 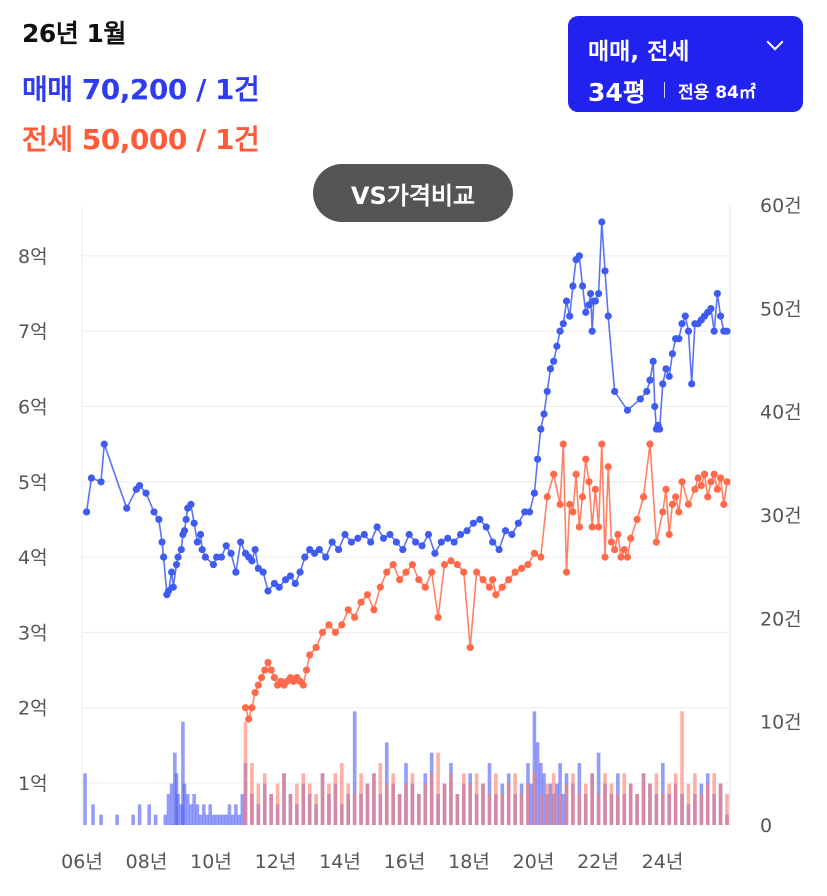 What do you see at coordinates (33, 257) in the screenshot?
I see `left-axis-tick-label: 8억` at bounding box center [33, 257].